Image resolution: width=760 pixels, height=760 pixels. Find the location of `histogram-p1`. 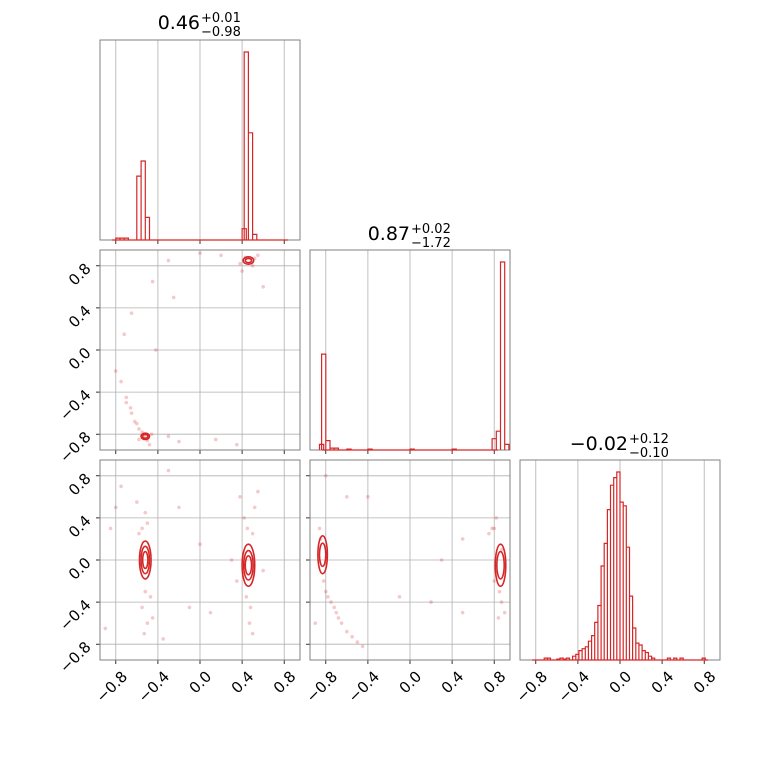

histogram-p1 is located at coordinates (200, 146).